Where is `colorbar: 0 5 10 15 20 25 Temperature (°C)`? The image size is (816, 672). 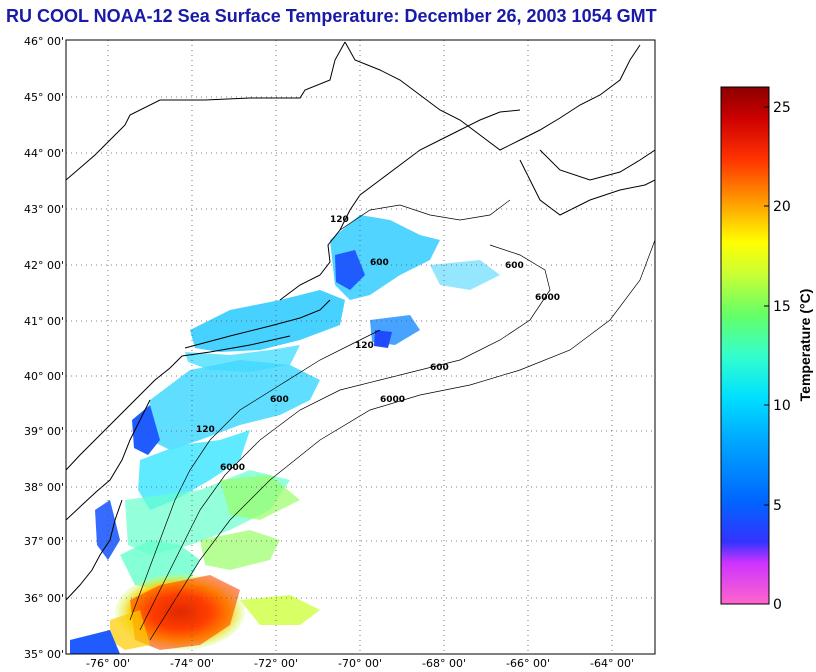
colorbar: 0 5 10 15 20 25 Temperature (°C) is located at coordinates (766, 349).